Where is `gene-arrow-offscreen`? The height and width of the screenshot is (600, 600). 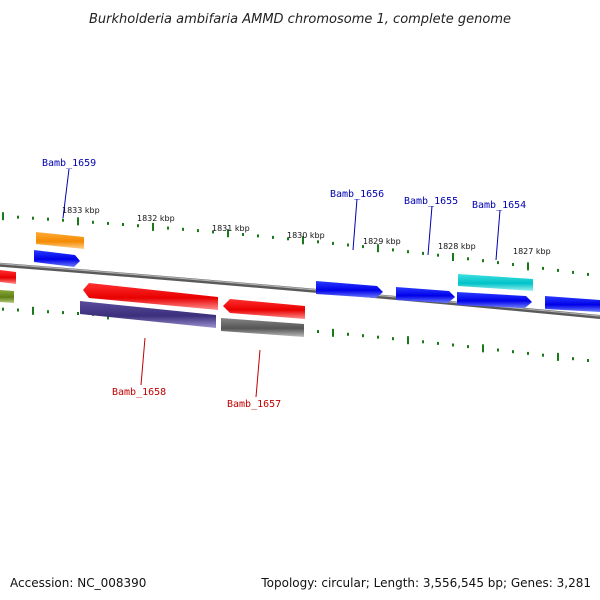 gene-arrow-offscreen is located at coordinates (572, 304).